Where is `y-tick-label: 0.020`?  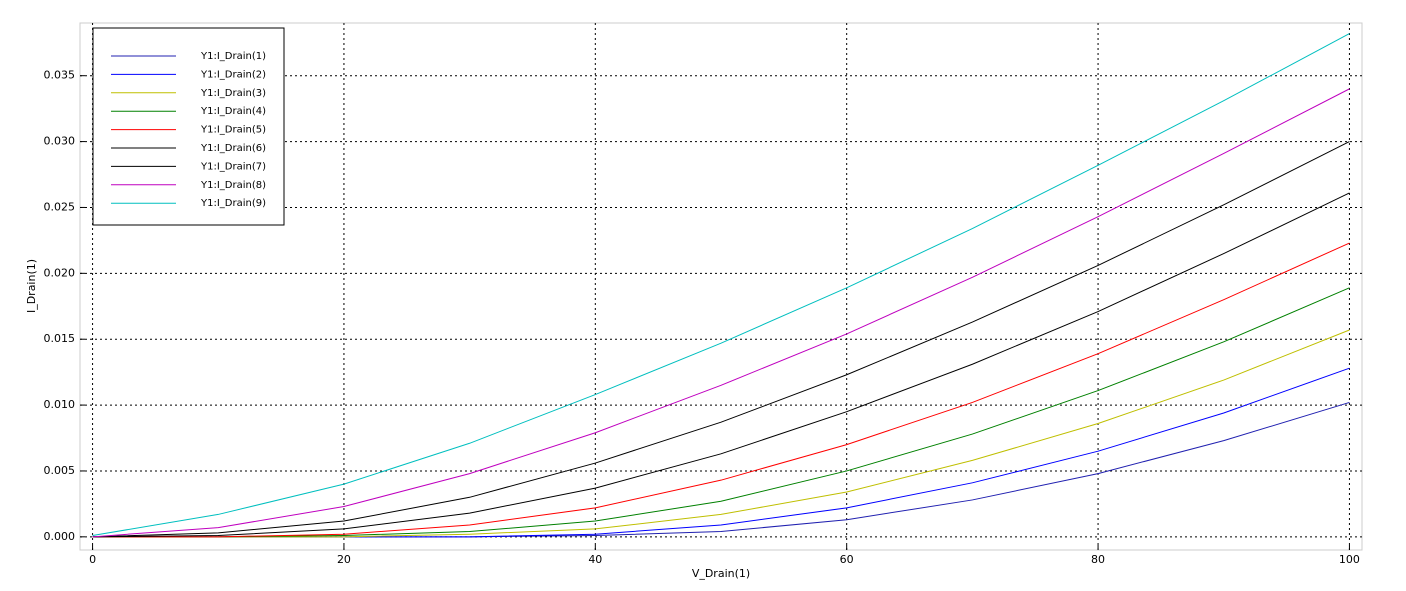
y-tick-label: 0.020 is located at coordinates (60, 272).